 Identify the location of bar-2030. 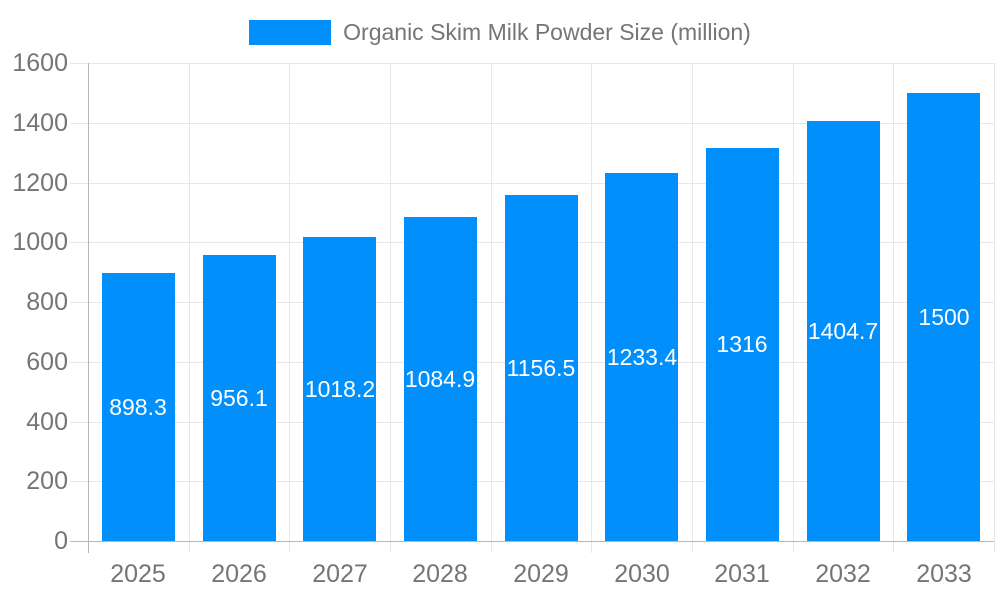
(641, 357).